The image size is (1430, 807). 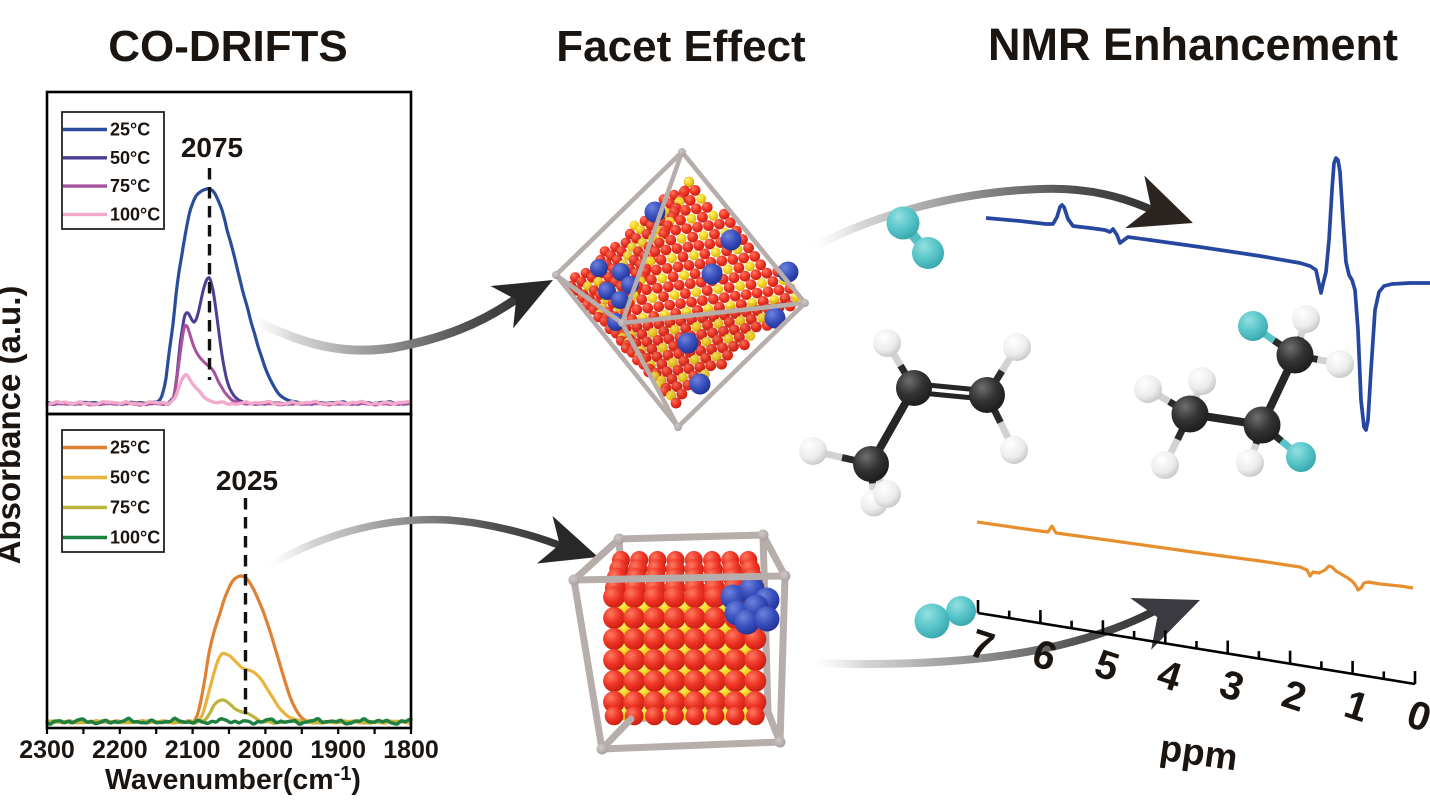 I want to click on svg-text: NMR Enhancement, so click(x=1193, y=44).